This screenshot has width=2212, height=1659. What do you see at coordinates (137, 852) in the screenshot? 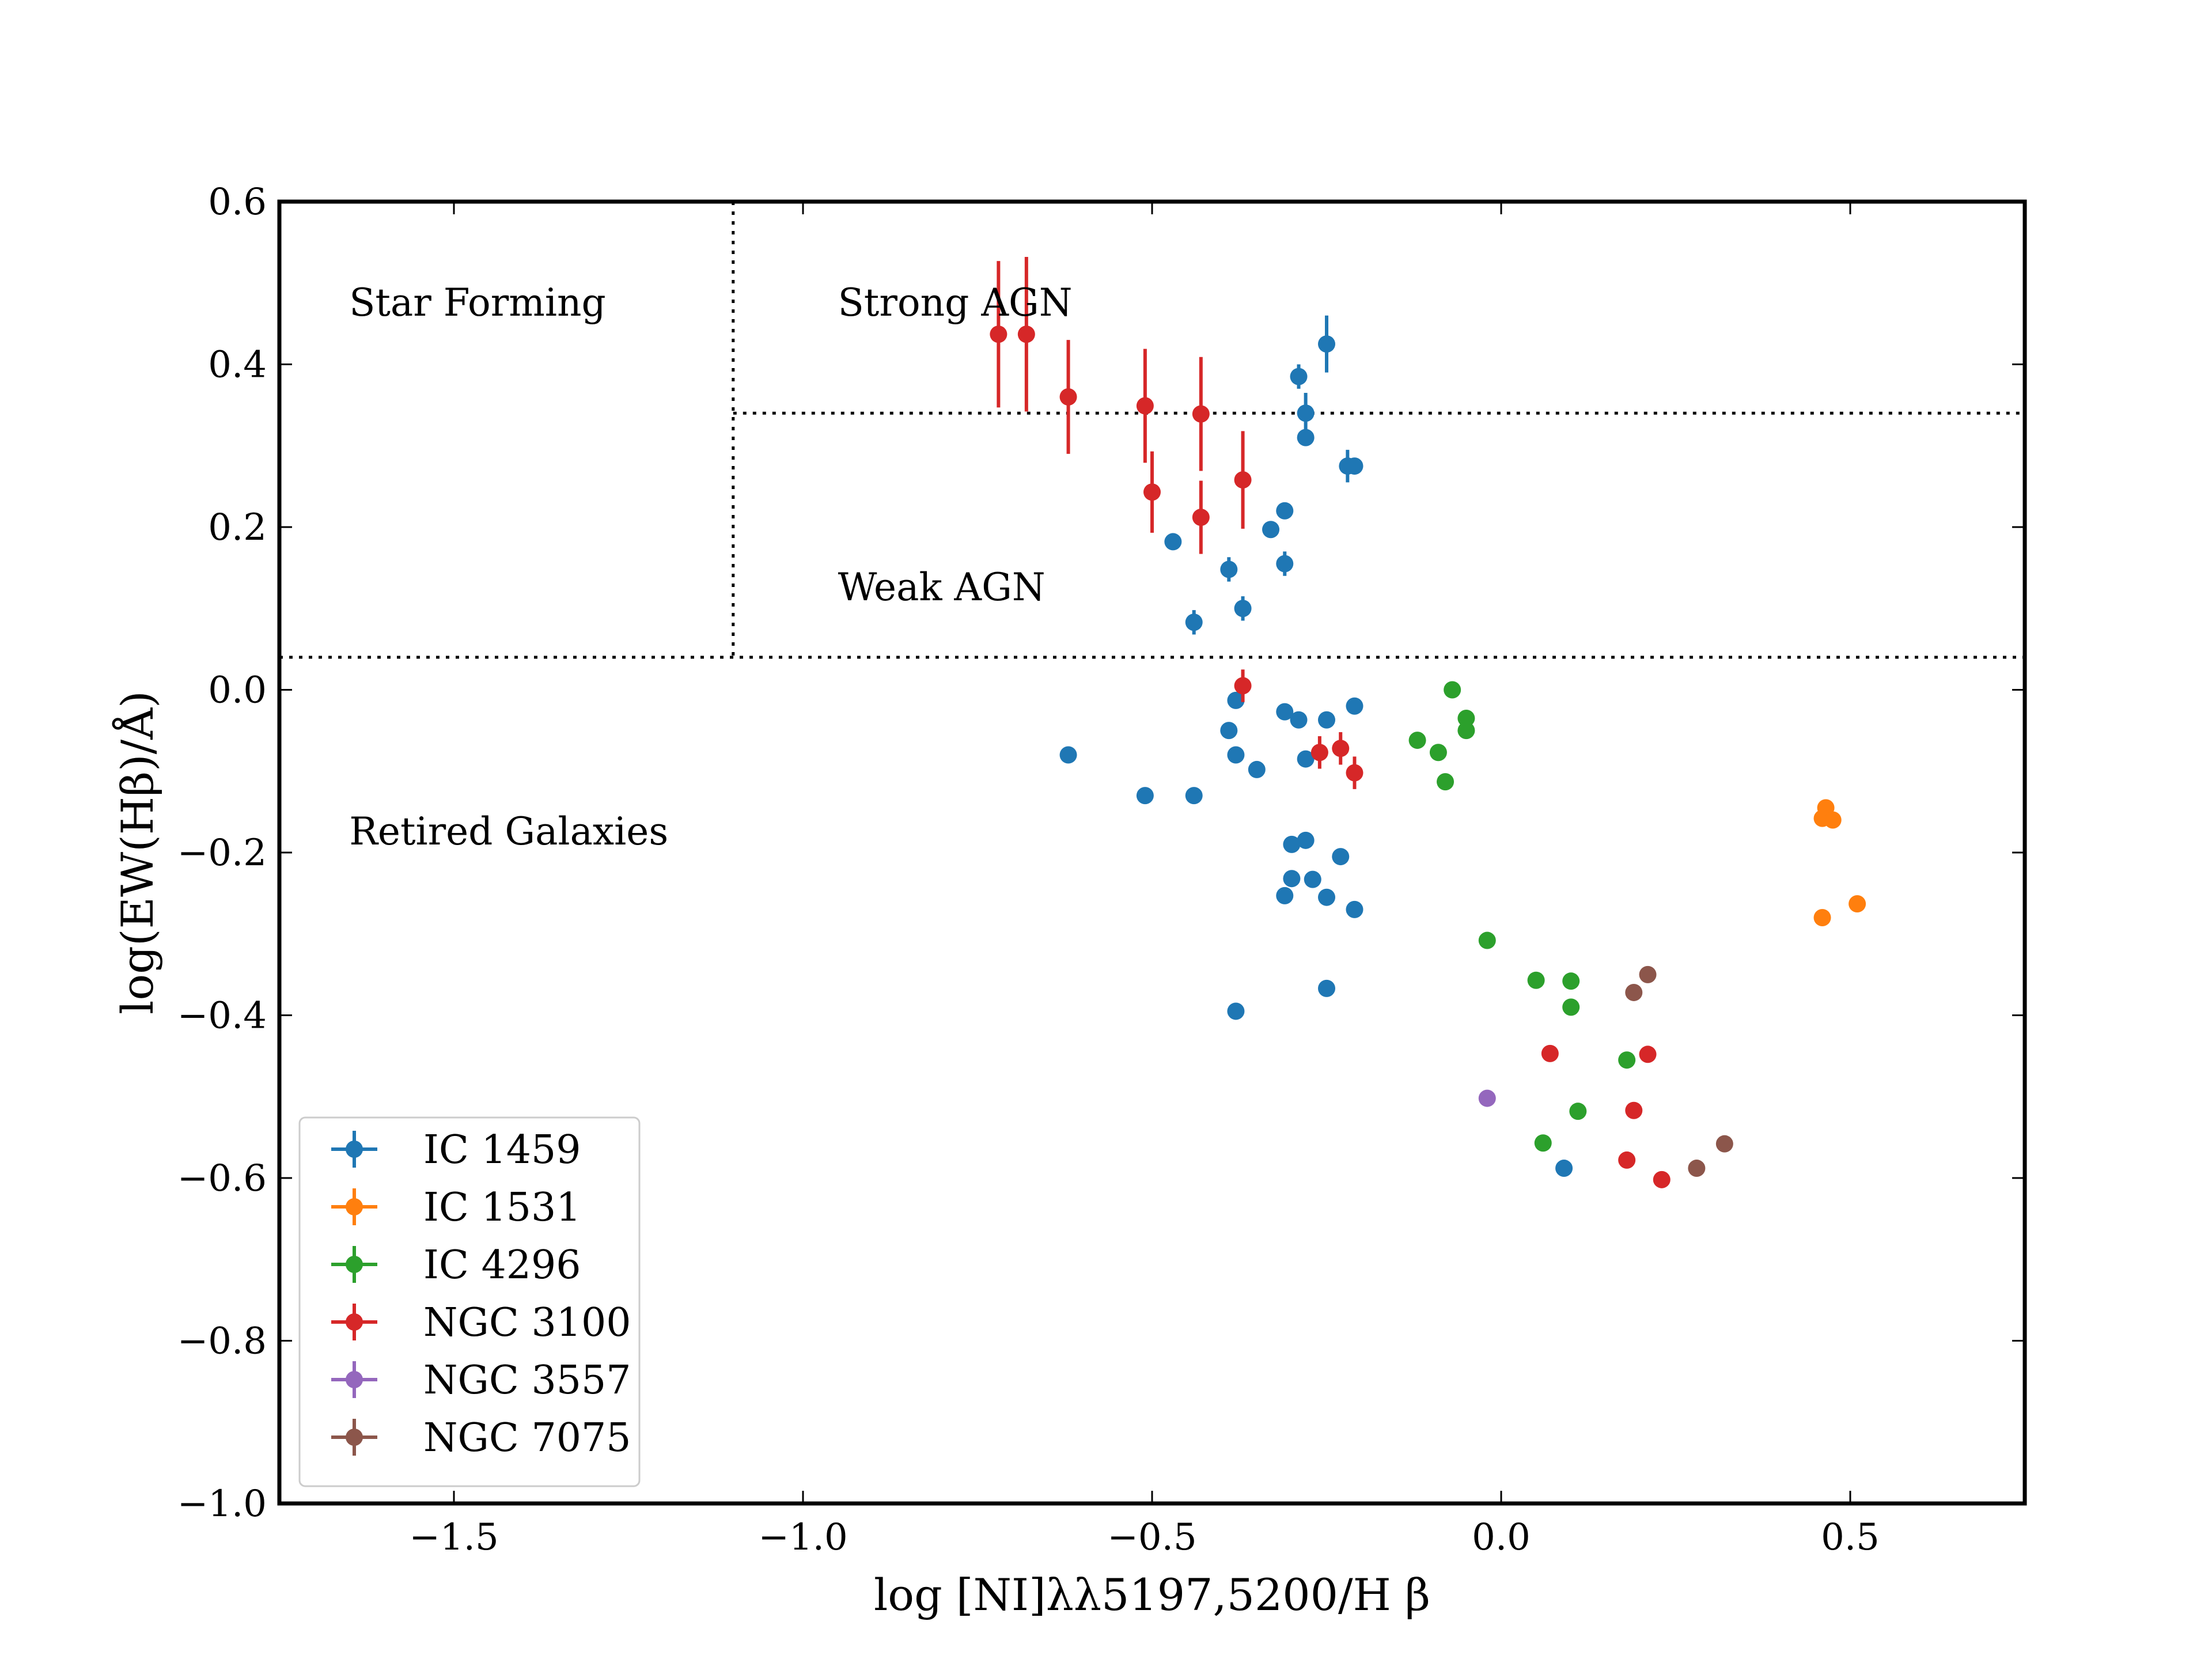
I see `y-axis-label: log(EW(Hβ)/Å)` at bounding box center [137, 852].